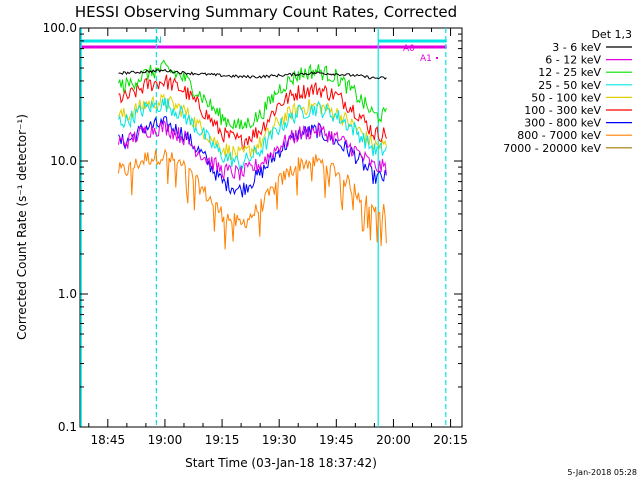  Describe the element at coordinates (409, 49) in the screenshot. I see `flag-label-a0: A0` at that location.